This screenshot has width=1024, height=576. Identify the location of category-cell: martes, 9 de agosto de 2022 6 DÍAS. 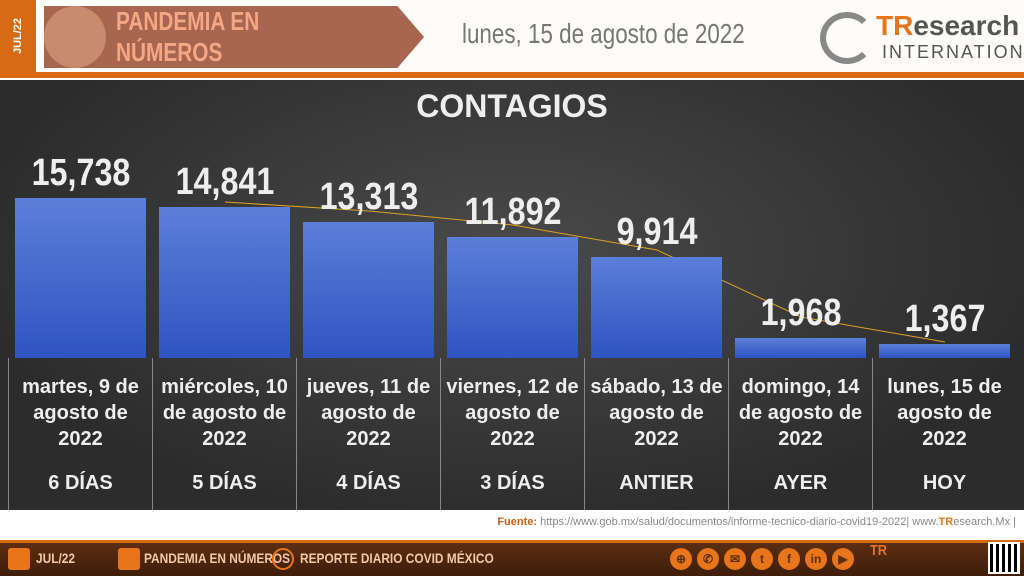
(80, 434).